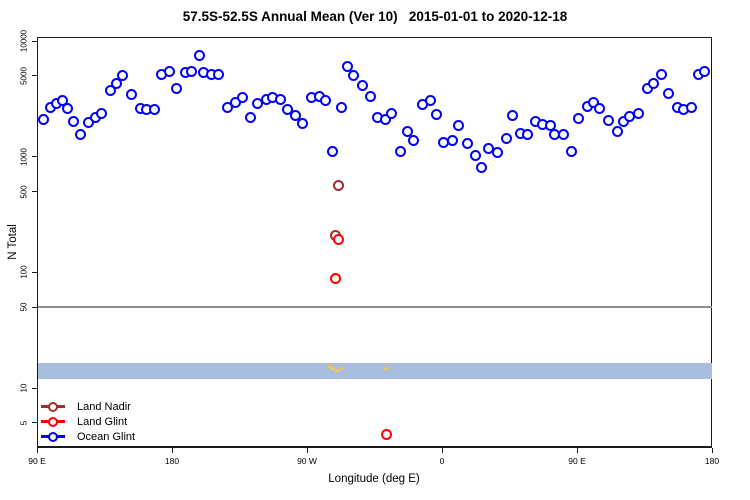 Image resolution: width=750 pixels, height=500 pixels. Describe the element at coordinates (53, 421) in the screenshot. I see `land-glint-marker-icon` at that location.